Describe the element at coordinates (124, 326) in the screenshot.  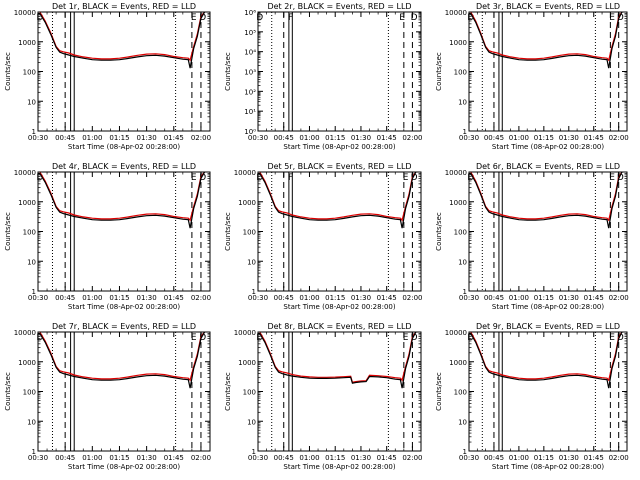
I see `panel-title: Det 7r, BLACK = Events, RED = LLD` at that location.